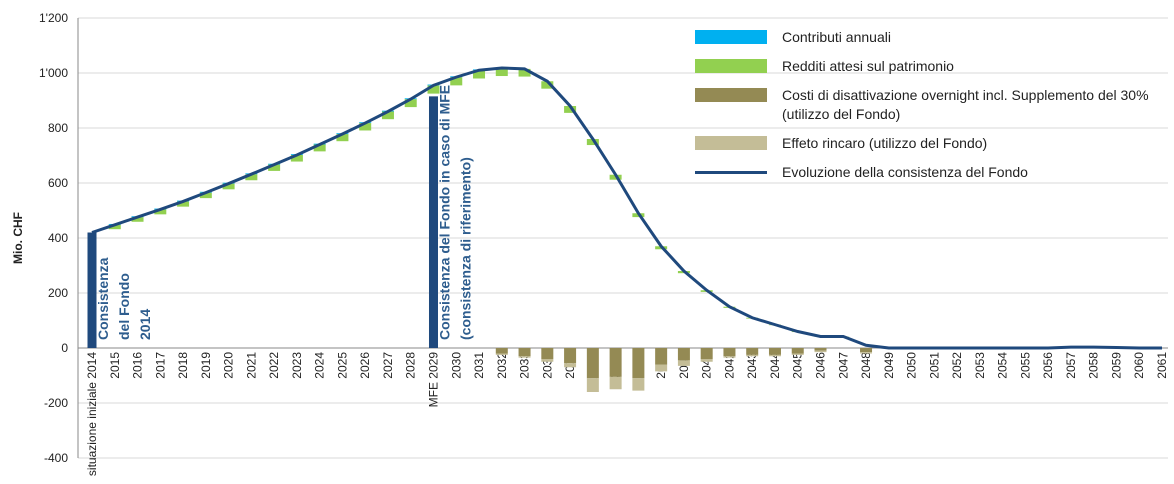  I want to click on x-tick-label: 2050, so click(912, 365).